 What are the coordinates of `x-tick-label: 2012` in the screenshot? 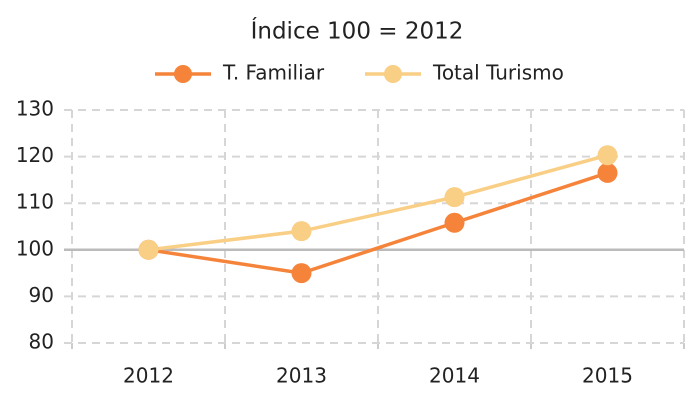 It's located at (148, 376).